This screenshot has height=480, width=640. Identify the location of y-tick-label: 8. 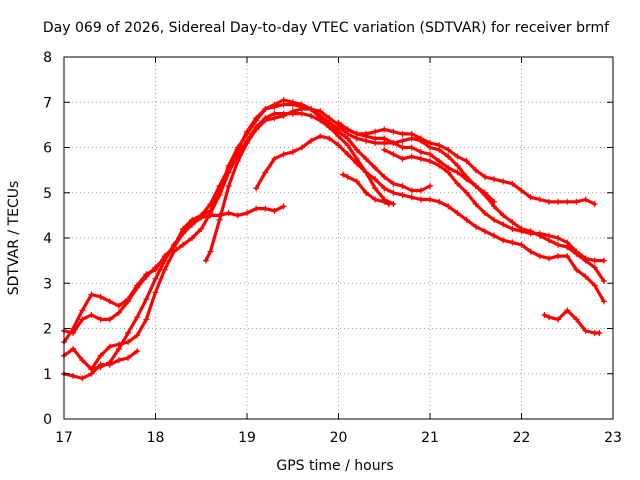
(47, 58).